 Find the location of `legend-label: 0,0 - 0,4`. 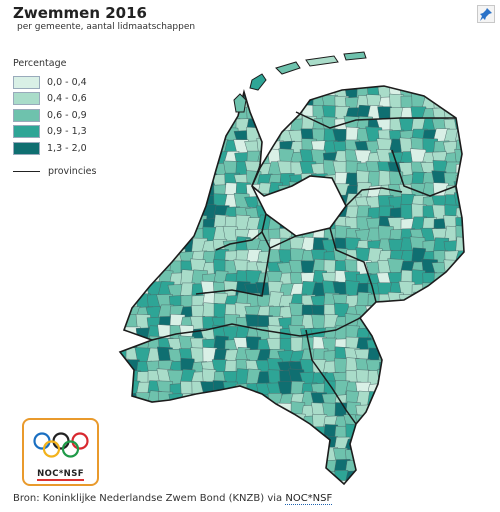

legend-label: 0,0 - 0,4 is located at coordinates (67, 82).